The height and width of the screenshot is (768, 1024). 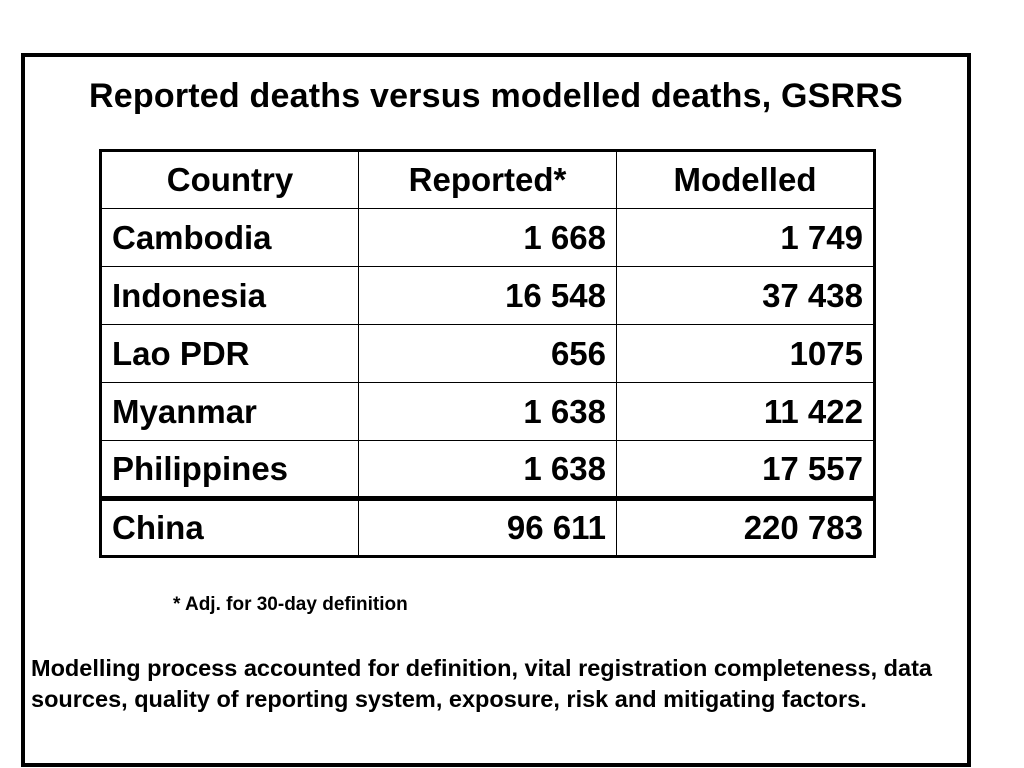 What do you see at coordinates (745, 526) in the screenshot?
I see `modelled-cell: 220 783` at bounding box center [745, 526].